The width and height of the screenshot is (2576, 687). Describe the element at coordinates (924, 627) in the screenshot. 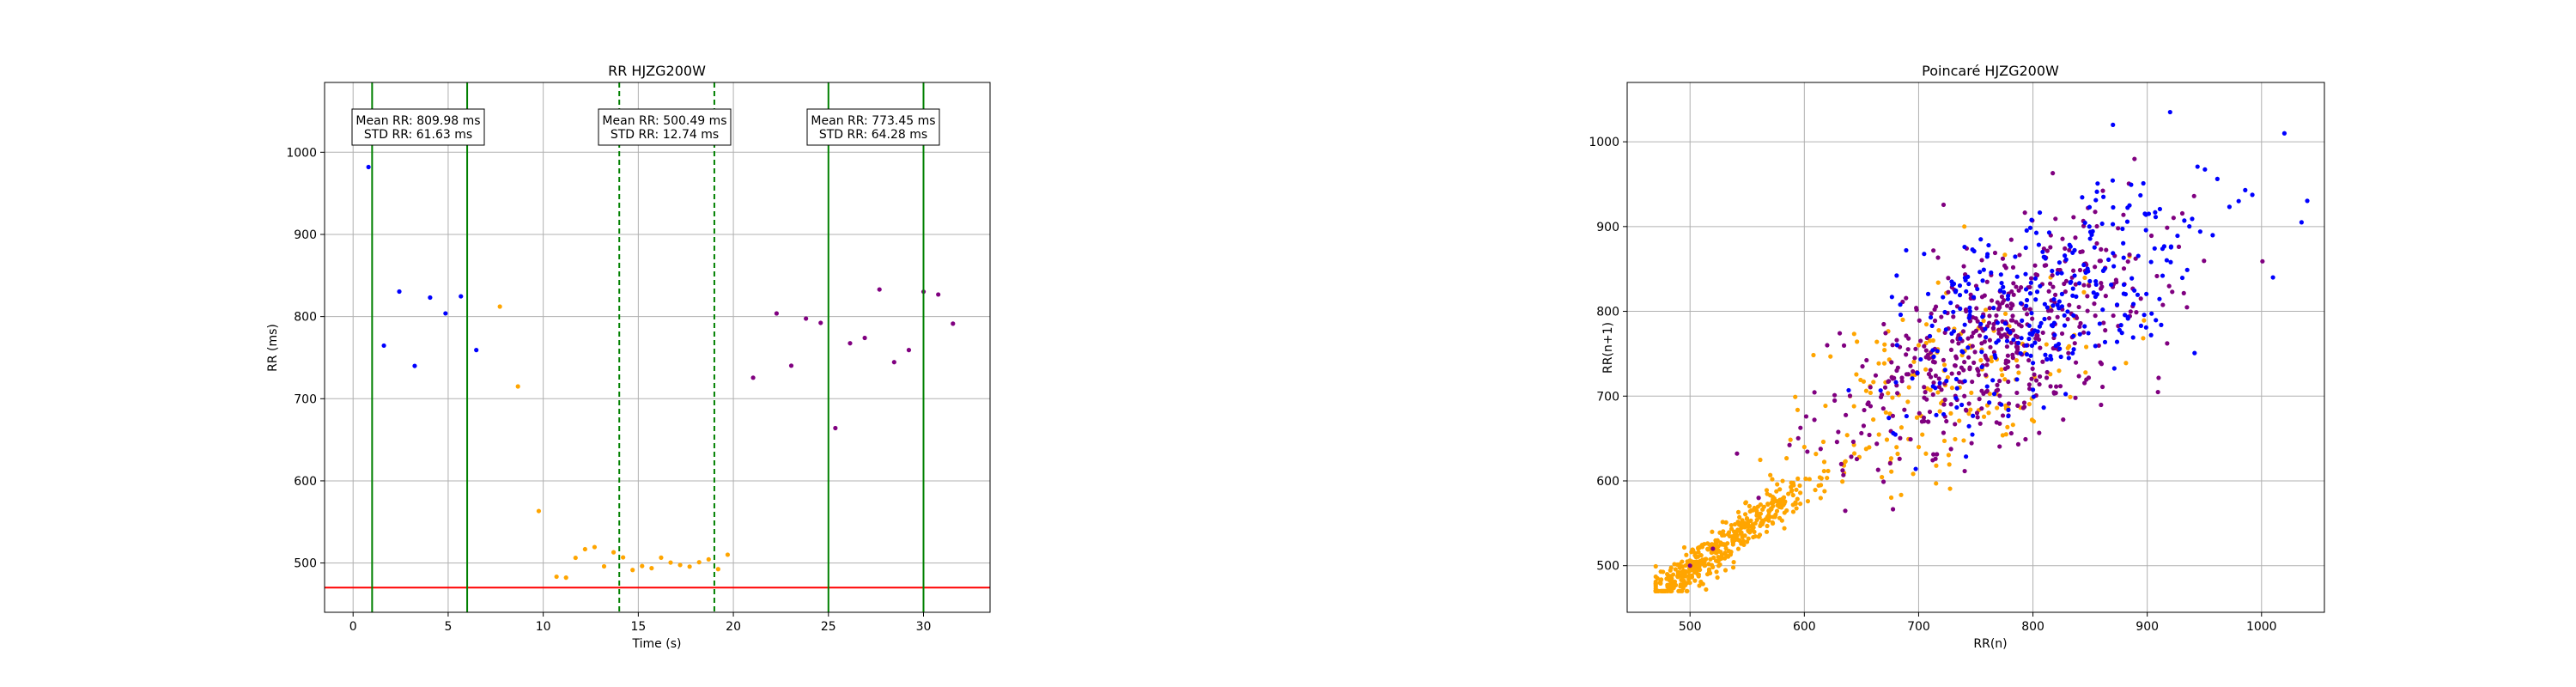

I see `x-tick-label: 30` at that location.